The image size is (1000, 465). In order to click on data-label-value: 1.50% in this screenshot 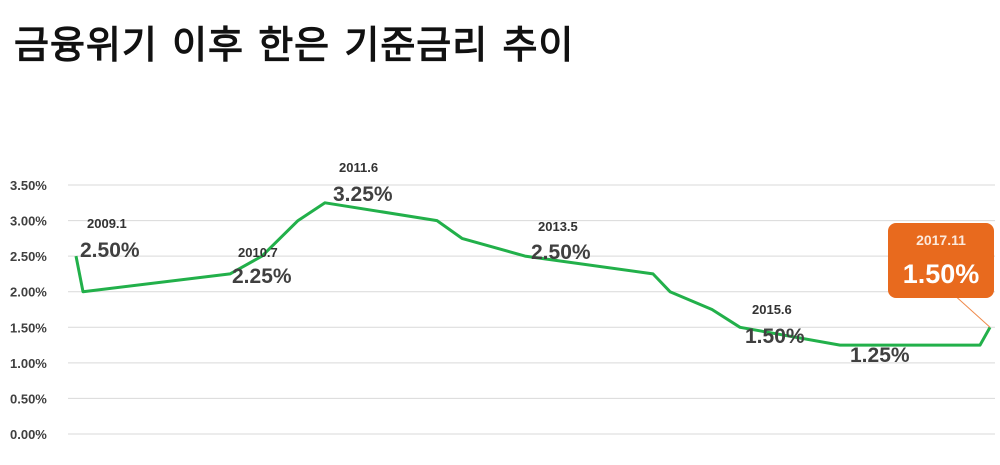, I will do `click(775, 336)`.